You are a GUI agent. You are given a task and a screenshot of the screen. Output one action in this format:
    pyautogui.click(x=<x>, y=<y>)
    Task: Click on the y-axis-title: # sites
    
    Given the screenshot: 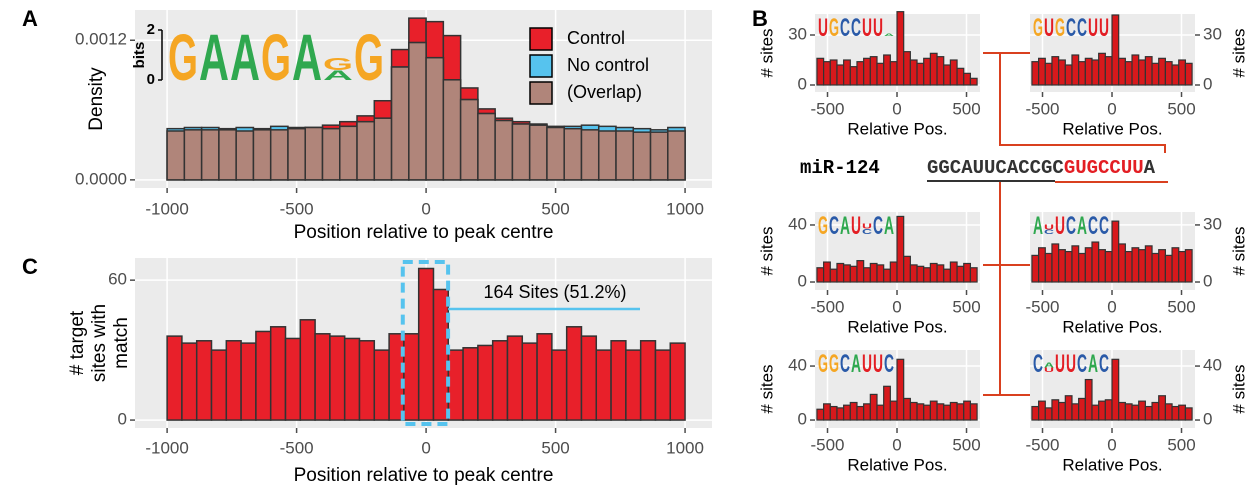 What is the action you would take?
    pyautogui.click(x=766, y=388)
    